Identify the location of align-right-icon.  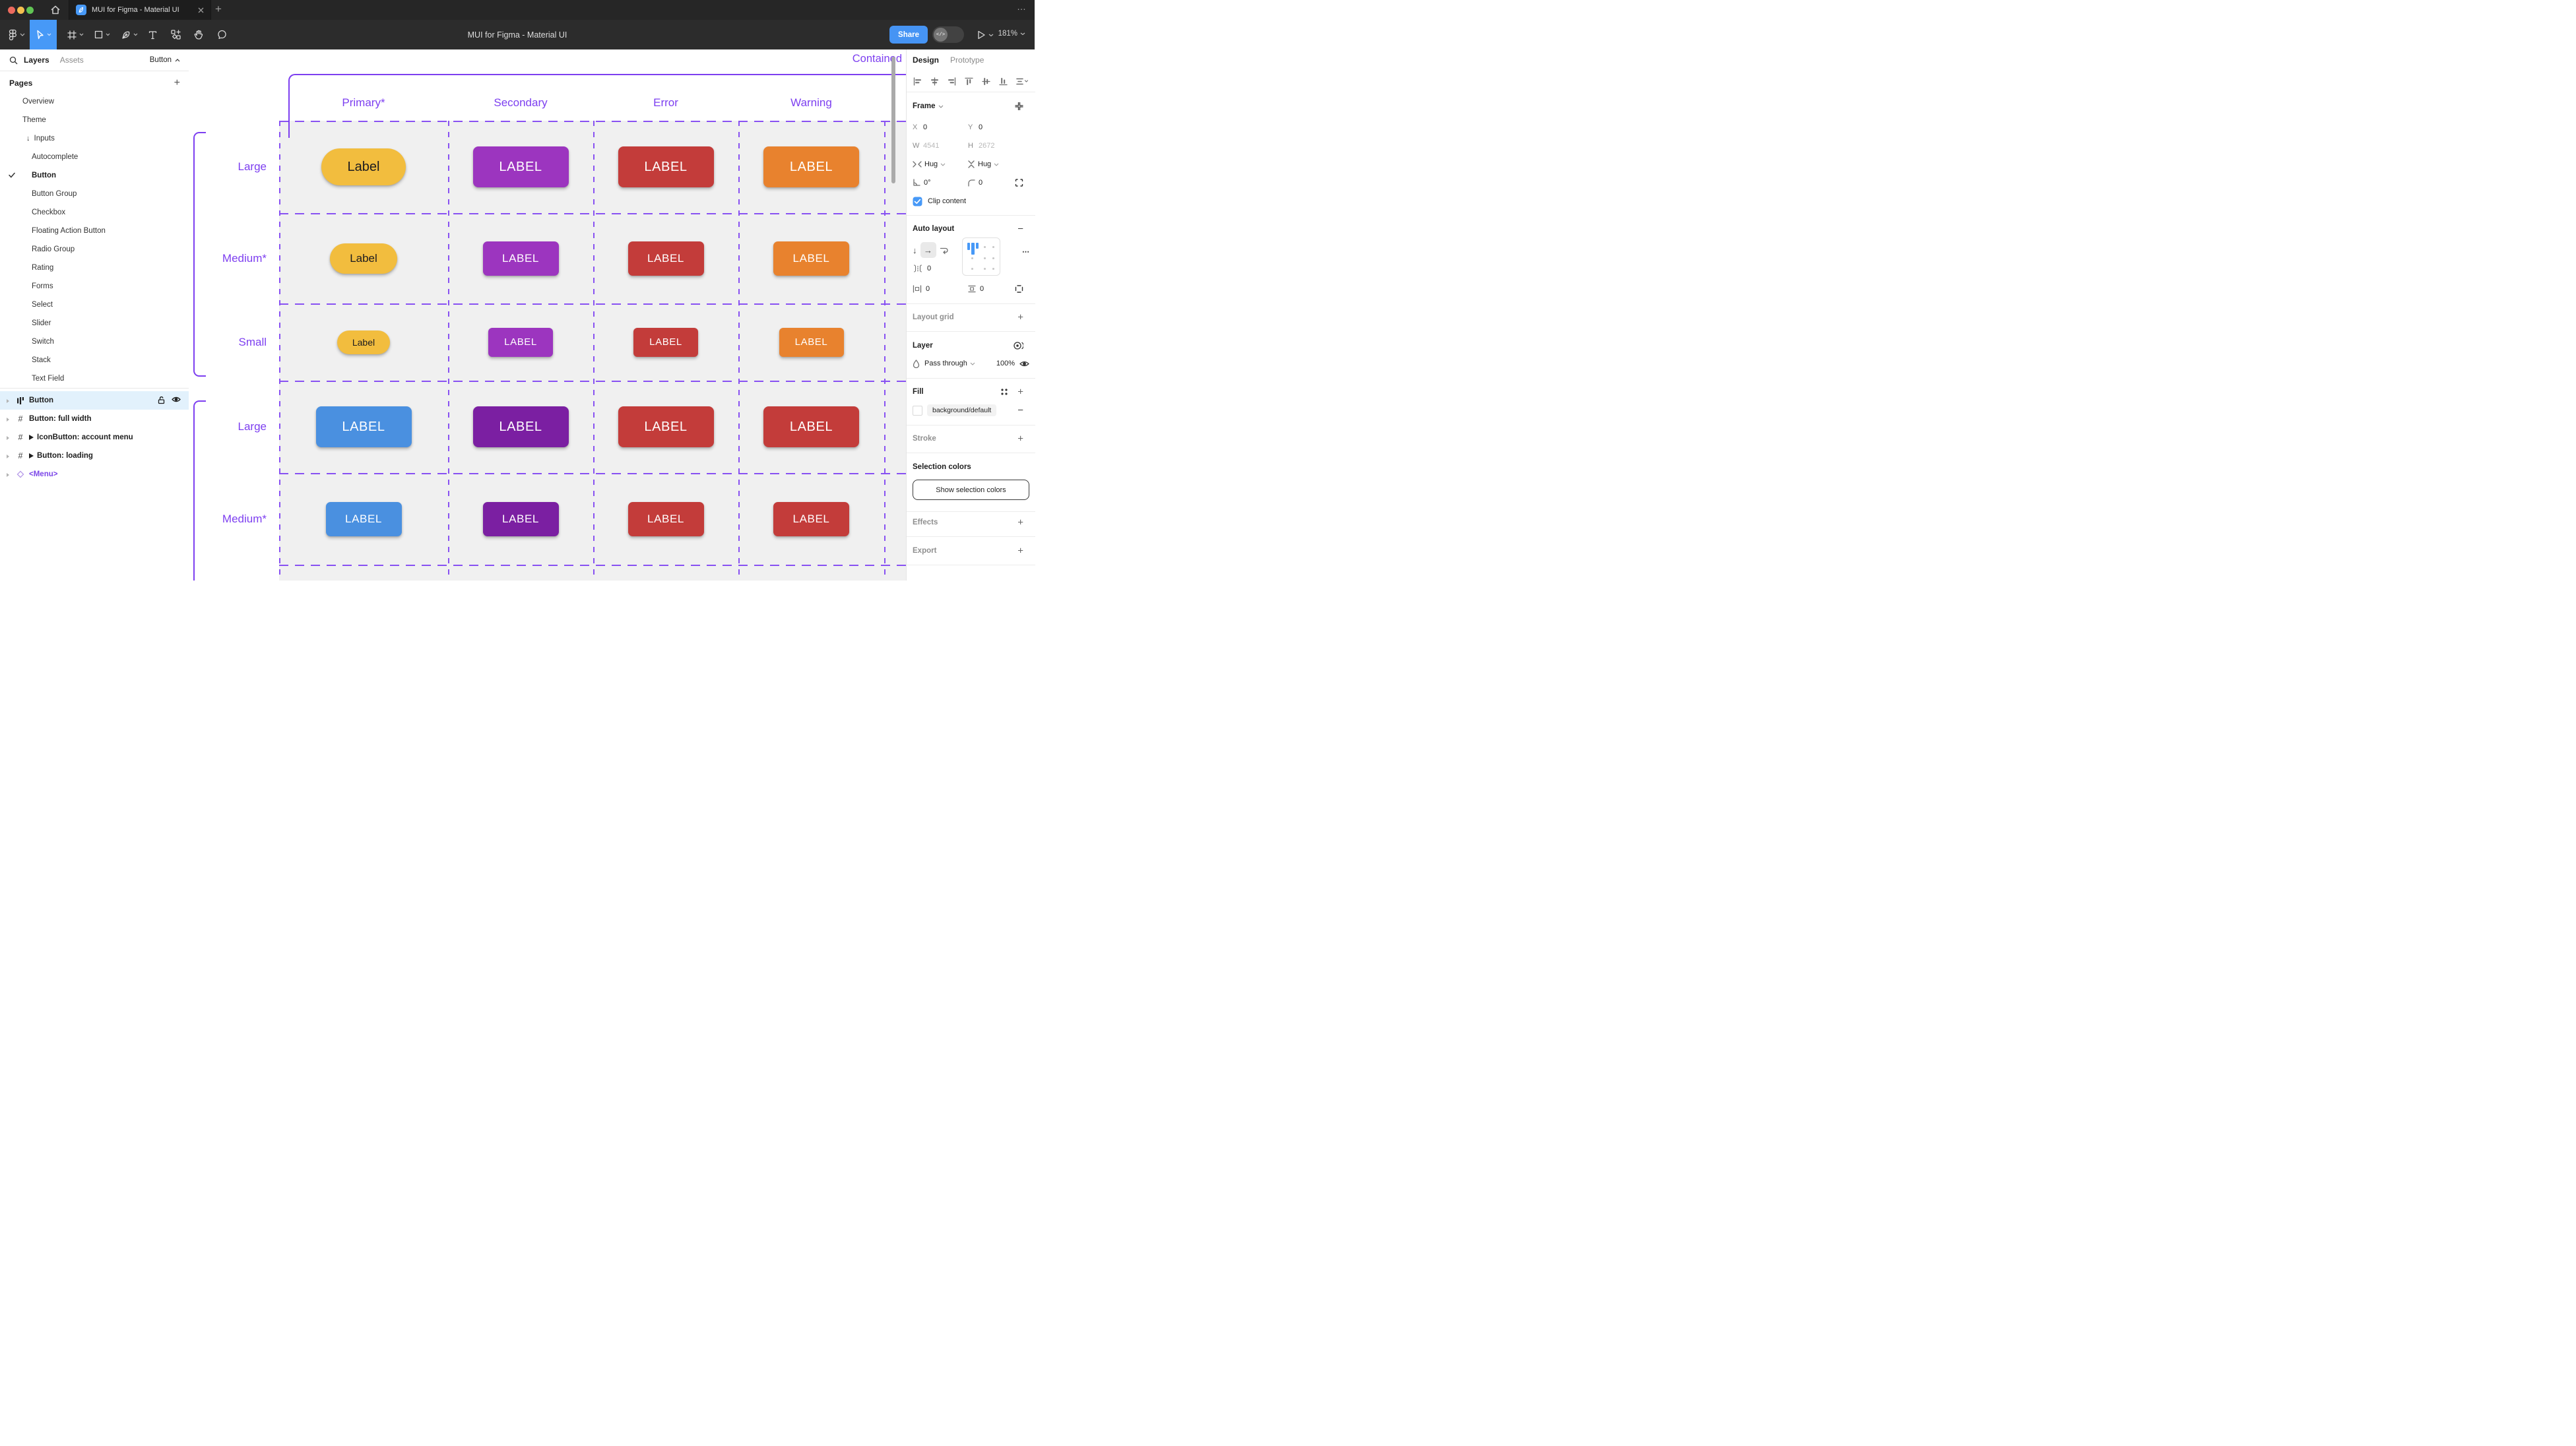
(952, 81).